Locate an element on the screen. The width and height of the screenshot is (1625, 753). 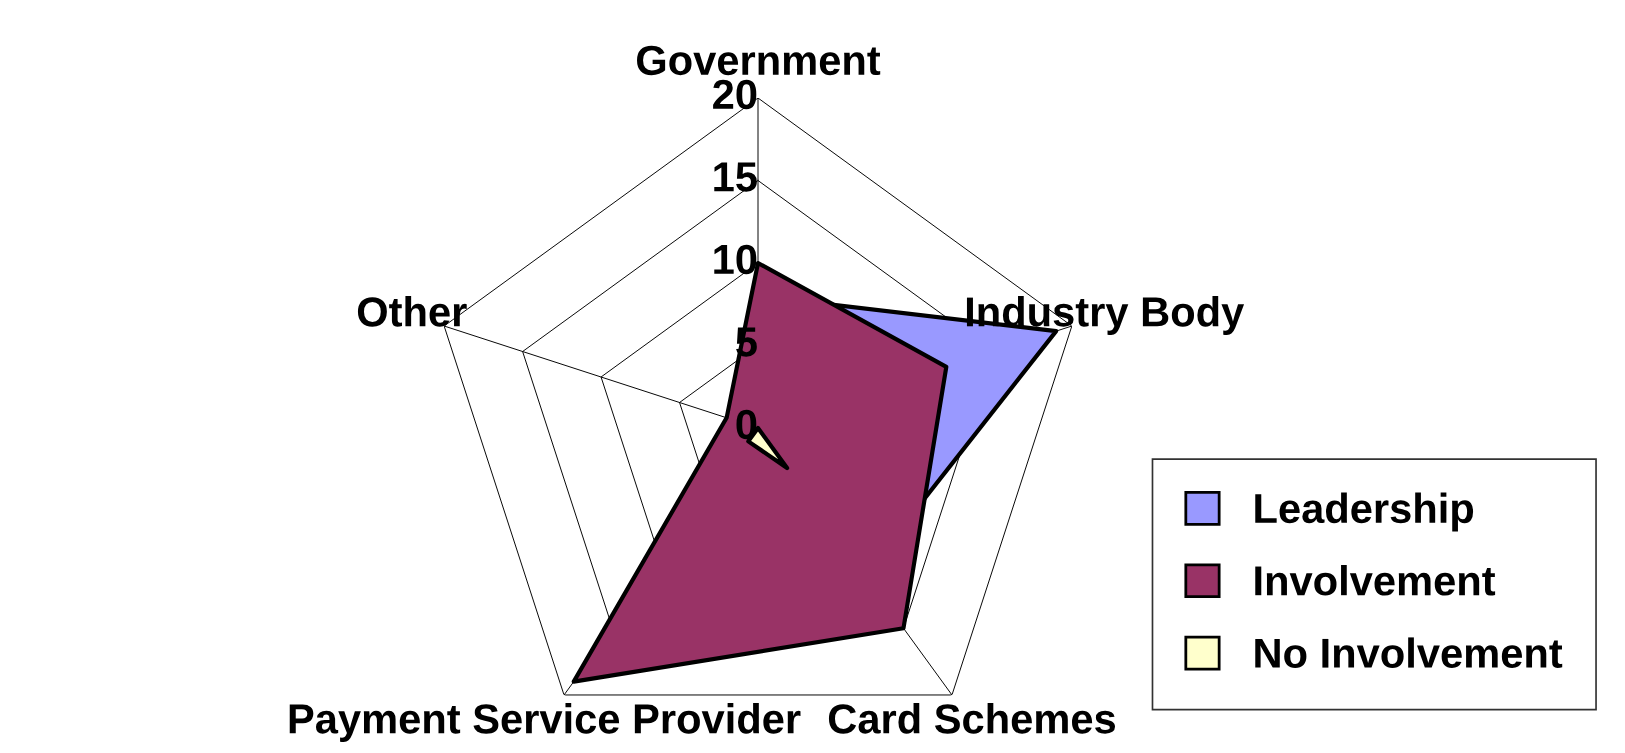
spoke-label: Government is located at coordinates (759, 60).